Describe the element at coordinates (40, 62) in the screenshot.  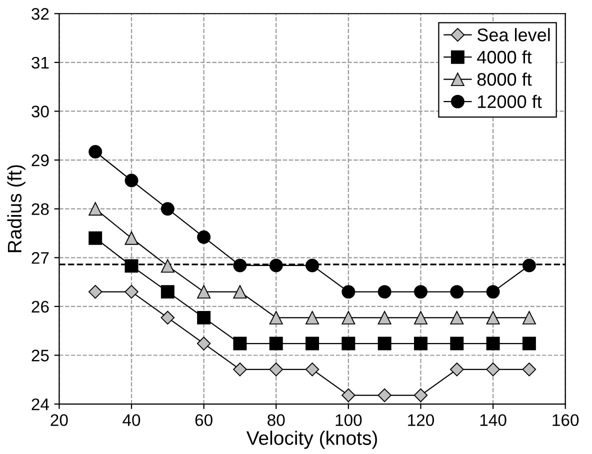
I see `y-tick-label: 31` at that location.